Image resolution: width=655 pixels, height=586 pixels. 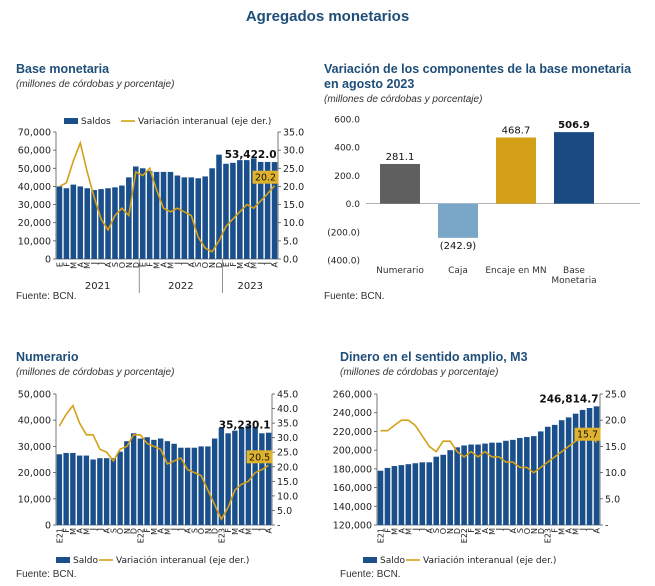 I want to click on y-tick-label: (200.0), so click(x=343, y=233).